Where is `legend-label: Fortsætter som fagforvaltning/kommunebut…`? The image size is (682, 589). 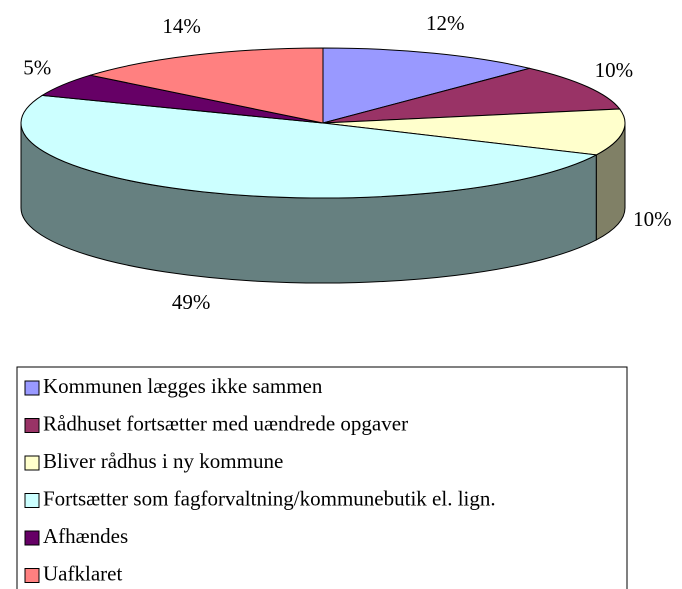
legend-label: Fortsætter som fagforvaltning/kommunebut… is located at coordinates (269, 498).